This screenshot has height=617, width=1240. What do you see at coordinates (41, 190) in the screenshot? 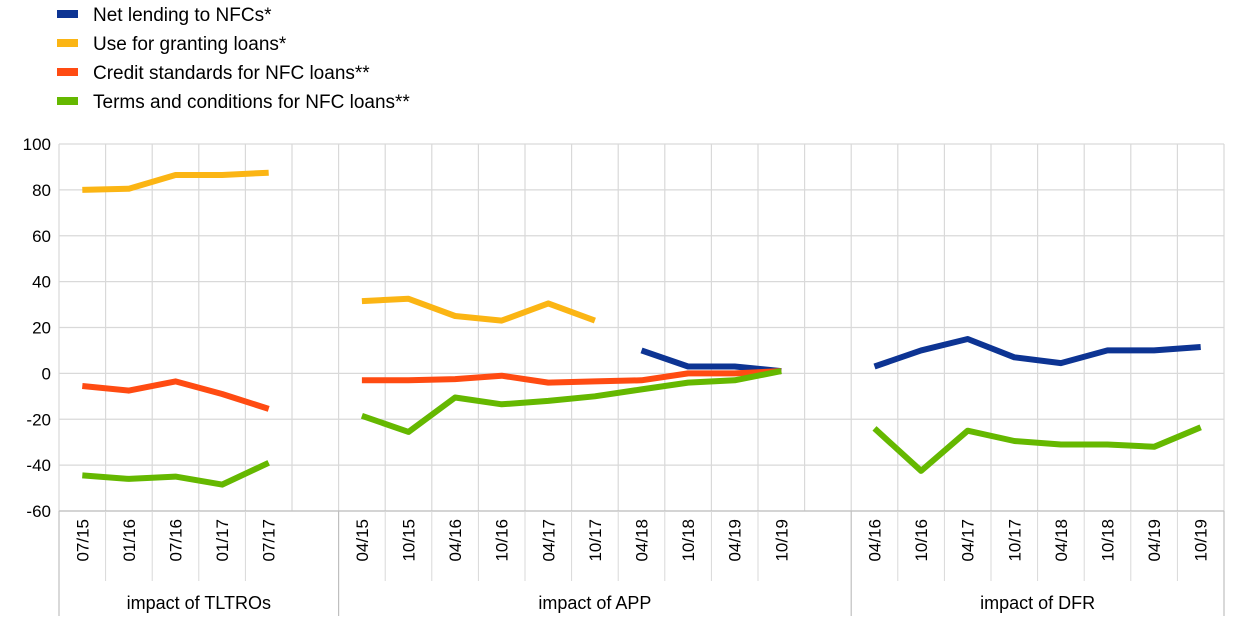
I see `y-tick-label: 80` at bounding box center [41, 190].